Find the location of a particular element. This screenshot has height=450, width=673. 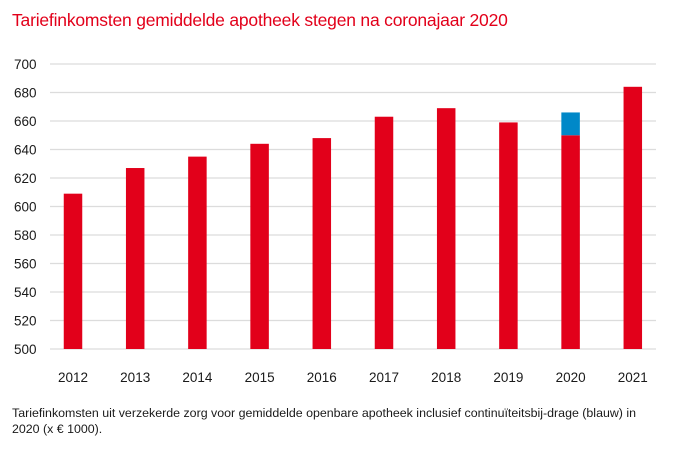

y-tick-label: 700 is located at coordinates (25, 64).